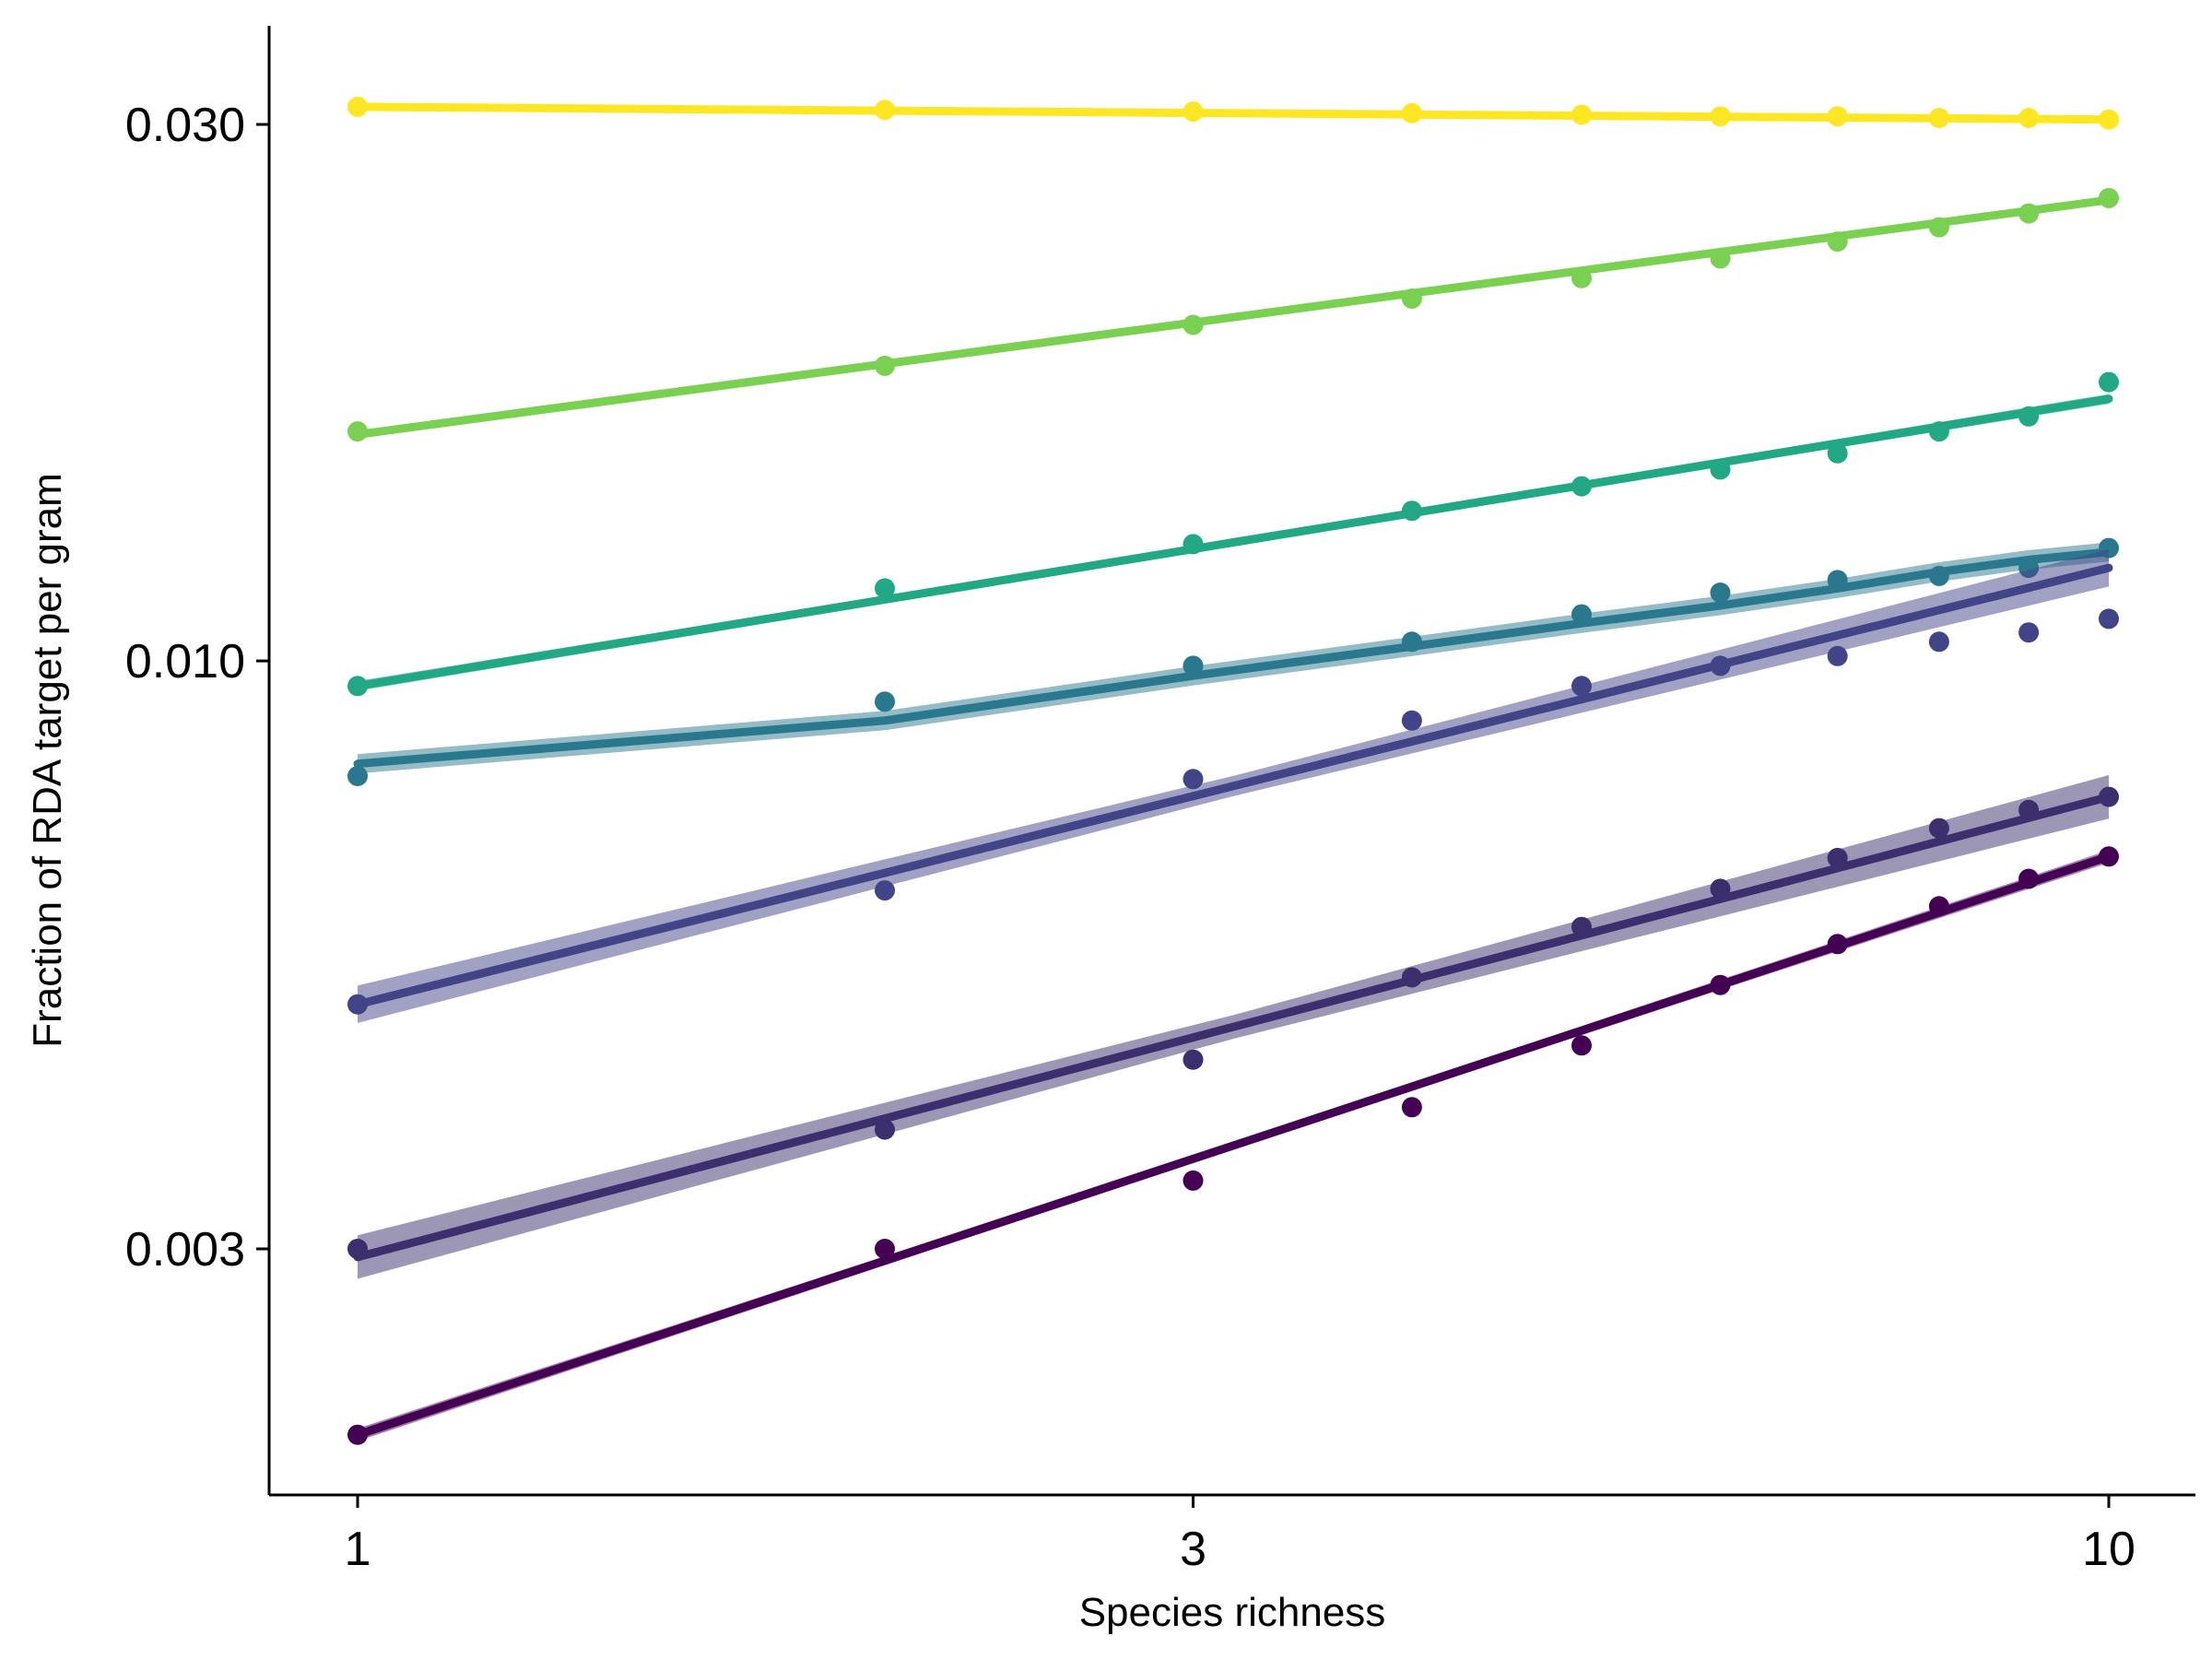 Image resolution: width=2212 pixels, height=1659 pixels. Describe the element at coordinates (1193, 1549) in the screenshot. I see `x-tick-label: 3` at that location.